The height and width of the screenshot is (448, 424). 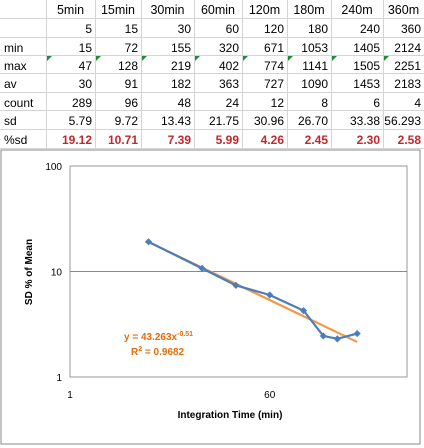 I want to click on cell-value: 56.293, so click(x=402, y=121).